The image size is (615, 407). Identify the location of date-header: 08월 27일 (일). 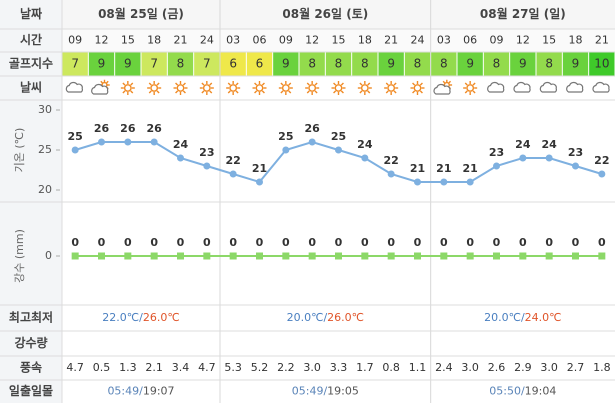
(523, 13).